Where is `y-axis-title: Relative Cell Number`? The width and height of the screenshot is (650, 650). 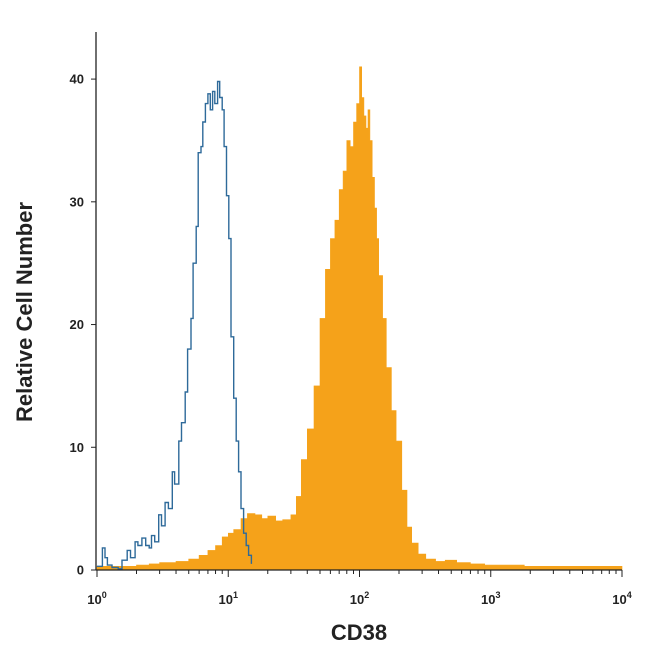
y-axis-title: Relative Cell Number is located at coordinates (24, 312).